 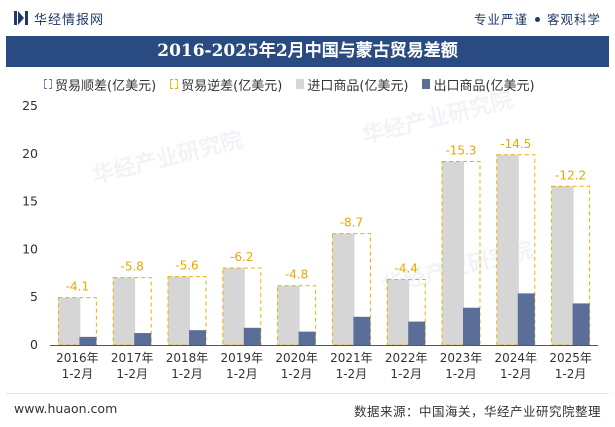 I want to click on slogan: 专业严谨 客观科学, so click(x=537, y=18).